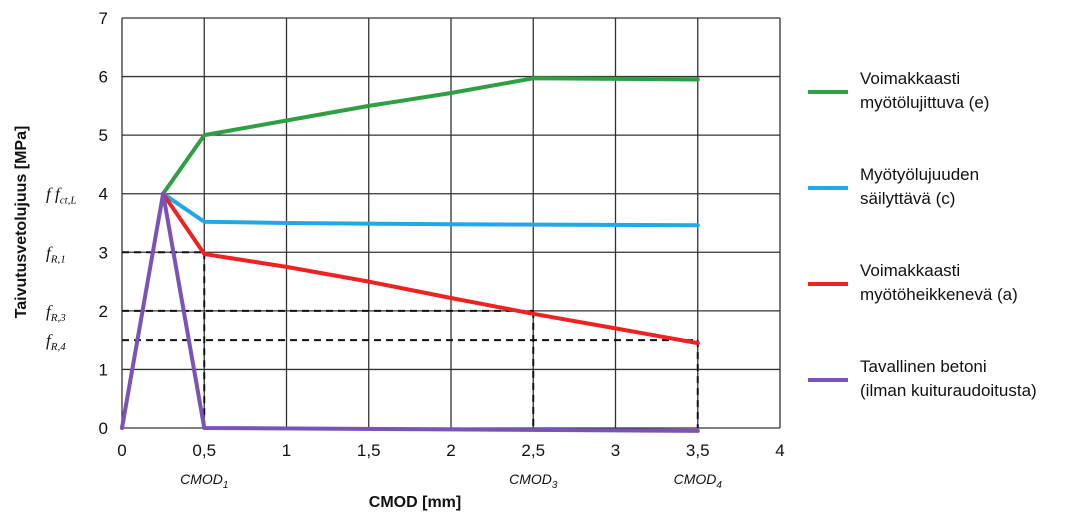  I want to click on y-tick-label: 7, so click(103, 18).